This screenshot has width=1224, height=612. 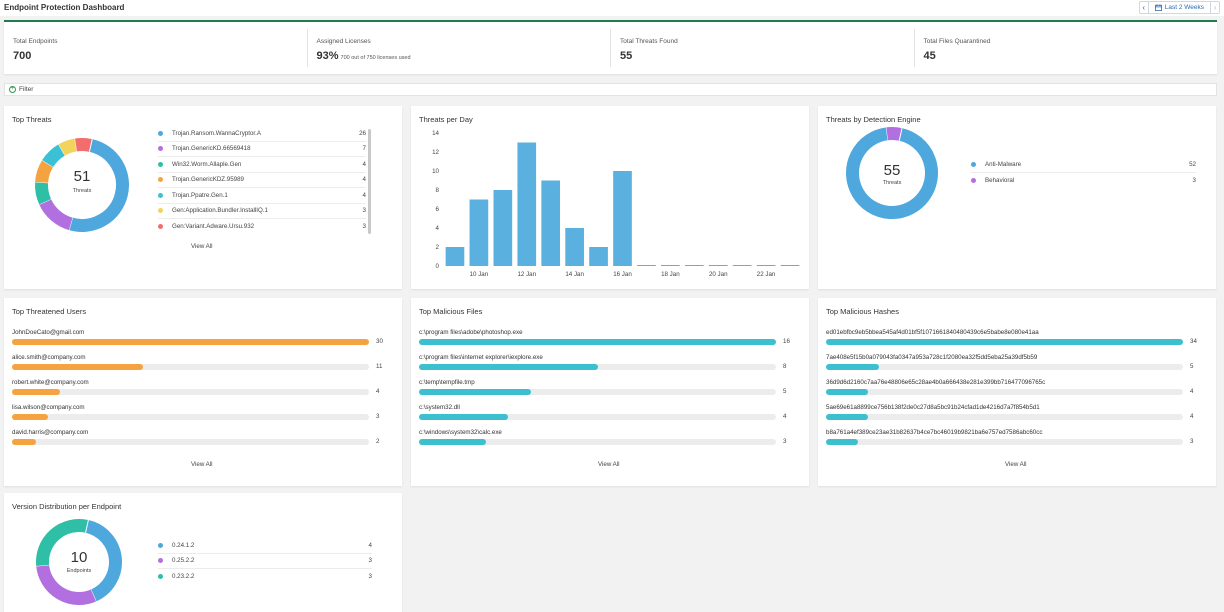 What do you see at coordinates (438, 209) in the screenshot?
I see `y-tick-label: 6` at bounding box center [438, 209].